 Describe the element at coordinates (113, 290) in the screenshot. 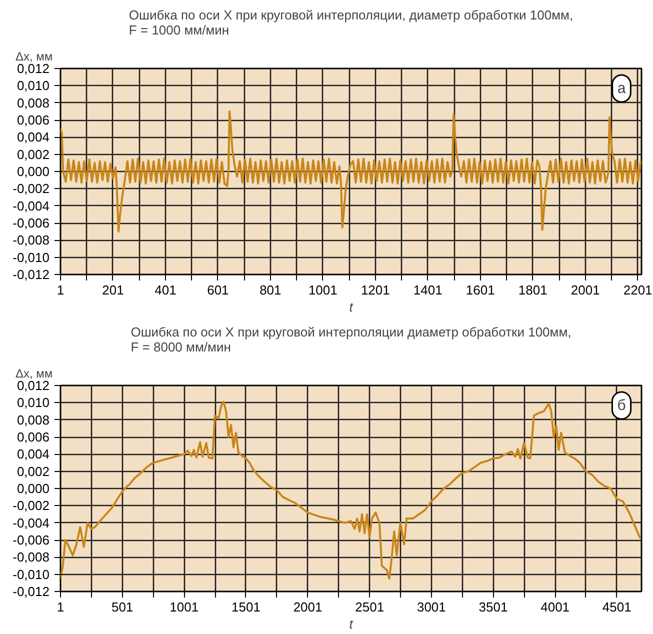

I see `x-tick-label: 201` at that location.